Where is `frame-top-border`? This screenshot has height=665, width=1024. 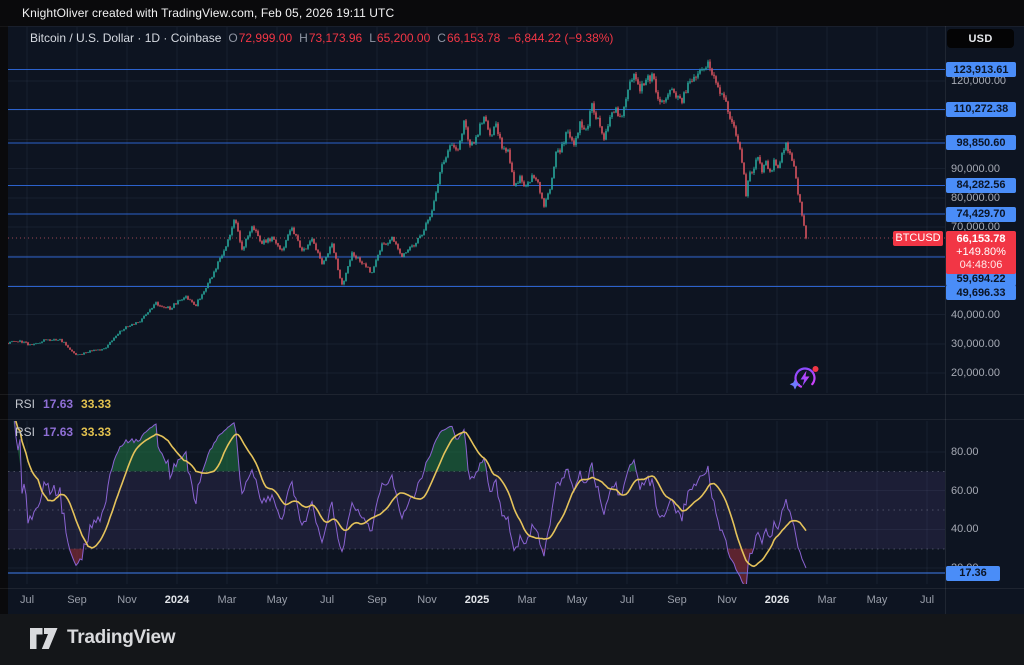 frame-top-border is located at coordinates (512, 26).